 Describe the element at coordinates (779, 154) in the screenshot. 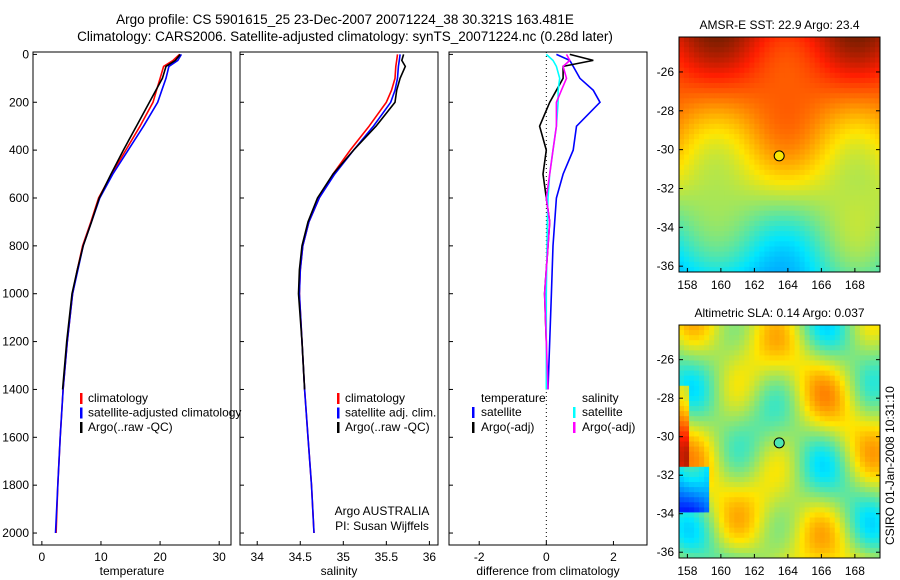

I see `map-frame` at that location.